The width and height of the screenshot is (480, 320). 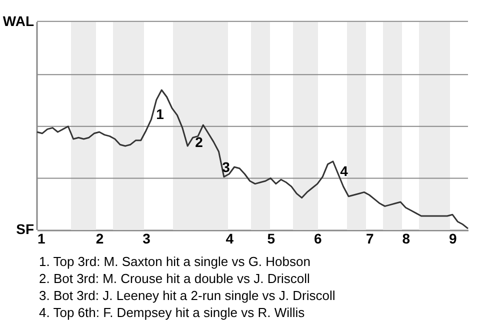 I want to click on x-tick-label: 6, so click(x=318, y=238).